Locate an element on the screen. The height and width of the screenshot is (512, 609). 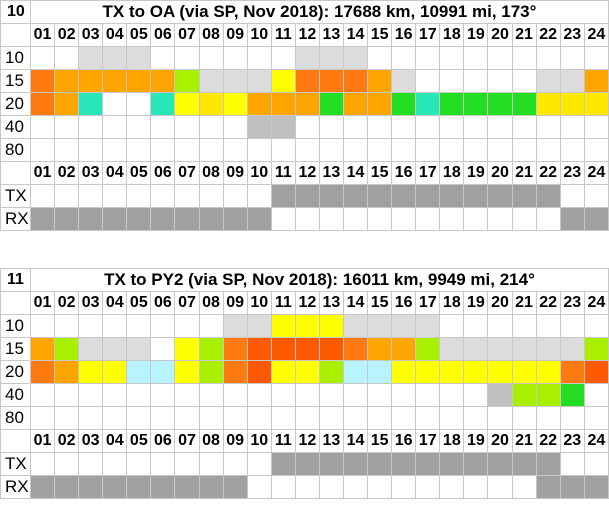
hour-label: 24 is located at coordinates (596, 173).